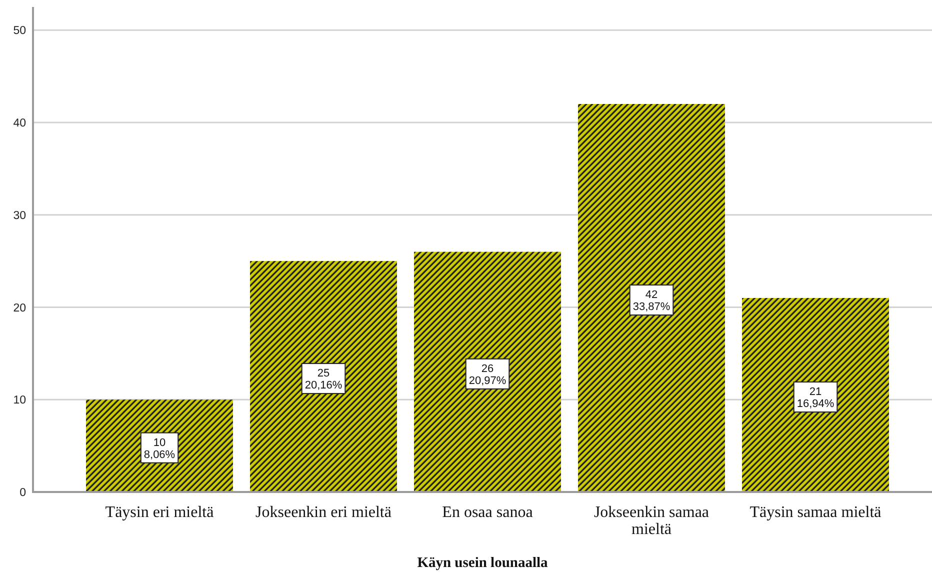 Image resolution: width=932 pixels, height=575 pixels. What do you see at coordinates (324, 512) in the screenshot?
I see `x-tick-label: Jokseenkin eri mieltä` at bounding box center [324, 512].